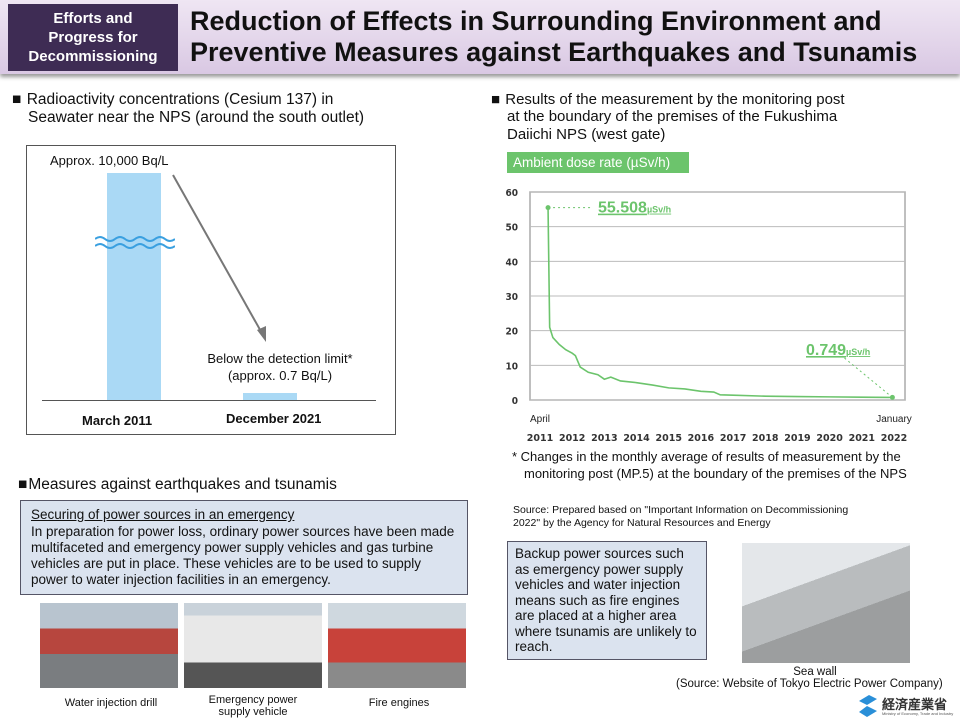 Image resolution: width=960 pixels, height=720 pixels. I want to click on y-tick-label: 30, so click(511, 297).